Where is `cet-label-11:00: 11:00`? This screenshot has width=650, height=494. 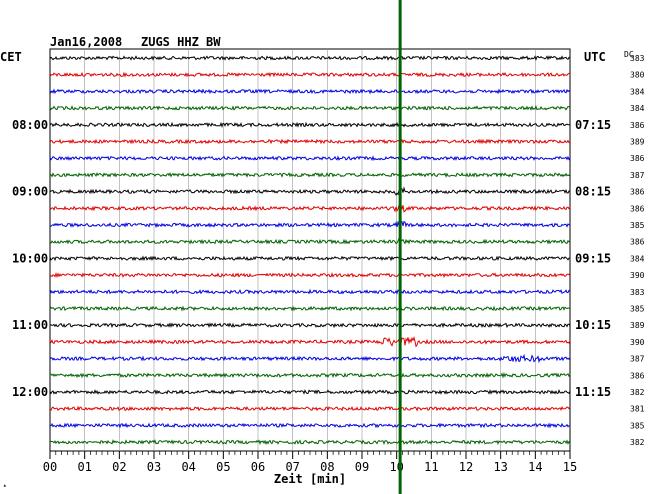 cet-label-11:00: 11:00 is located at coordinates (30, 325).